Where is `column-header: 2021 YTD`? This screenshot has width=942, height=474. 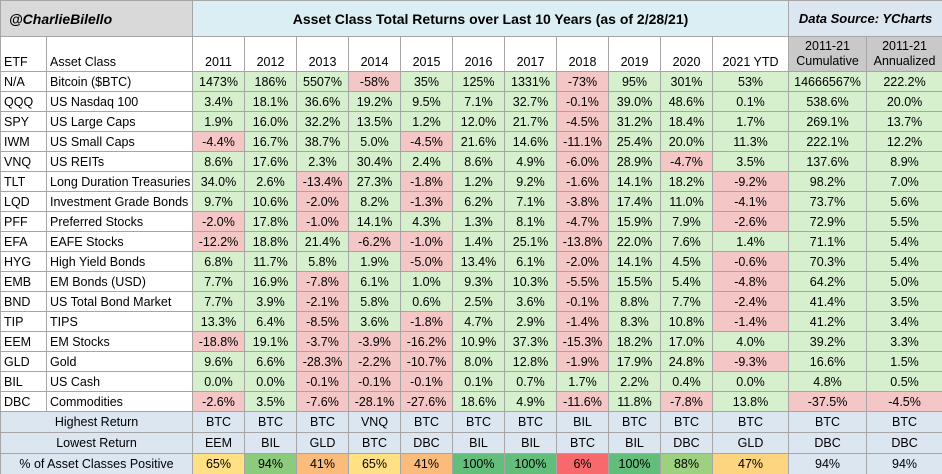
column-header: 2021 YTD is located at coordinates (750, 54).